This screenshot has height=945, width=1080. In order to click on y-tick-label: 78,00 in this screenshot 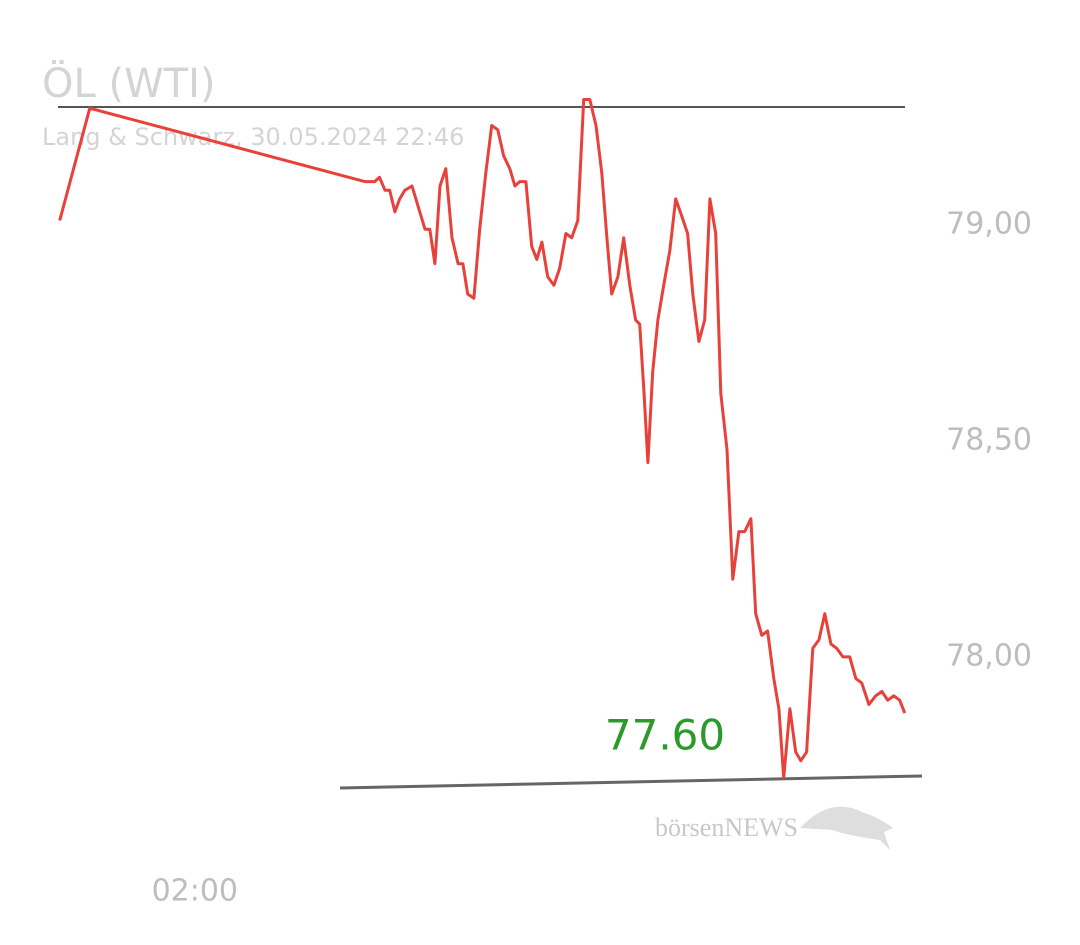, I will do `click(989, 655)`.